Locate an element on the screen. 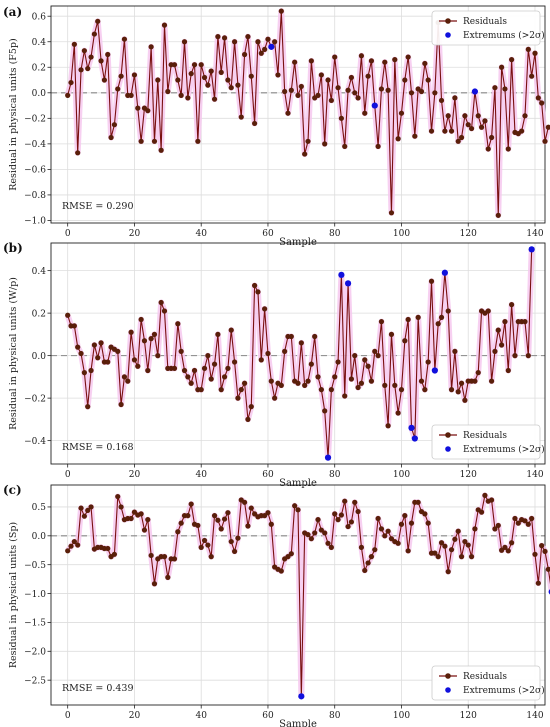  y-tick-label: 0.4 is located at coordinates (39, 43).